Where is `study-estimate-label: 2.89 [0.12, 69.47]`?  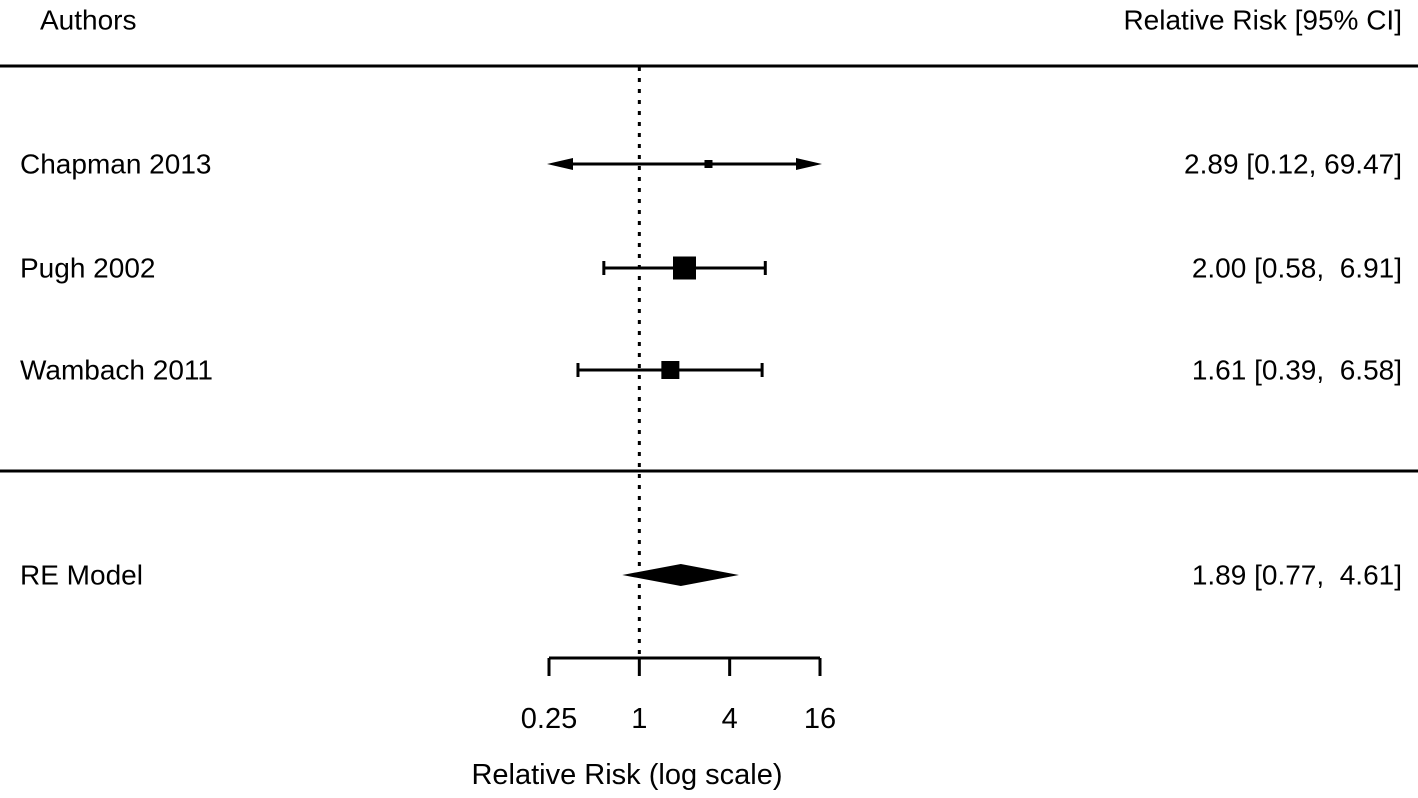 study-estimate-label: 2.89 [0.12, 69.47] is located at coordinates (1293, 164).